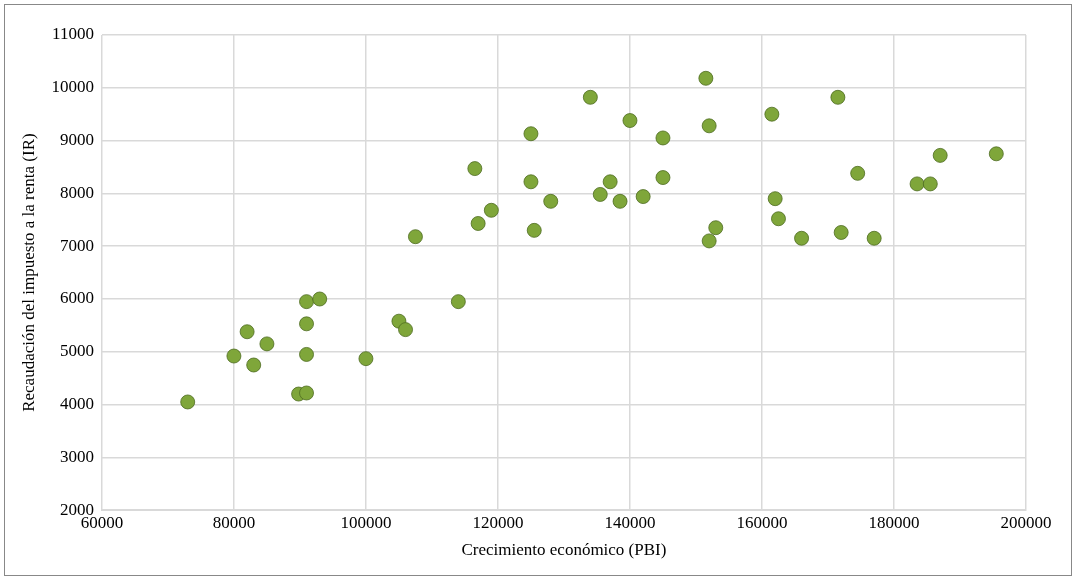 This screenshot has width=1075, height=579. I want to click on y-tick-label: 6000, so click(76, 298).